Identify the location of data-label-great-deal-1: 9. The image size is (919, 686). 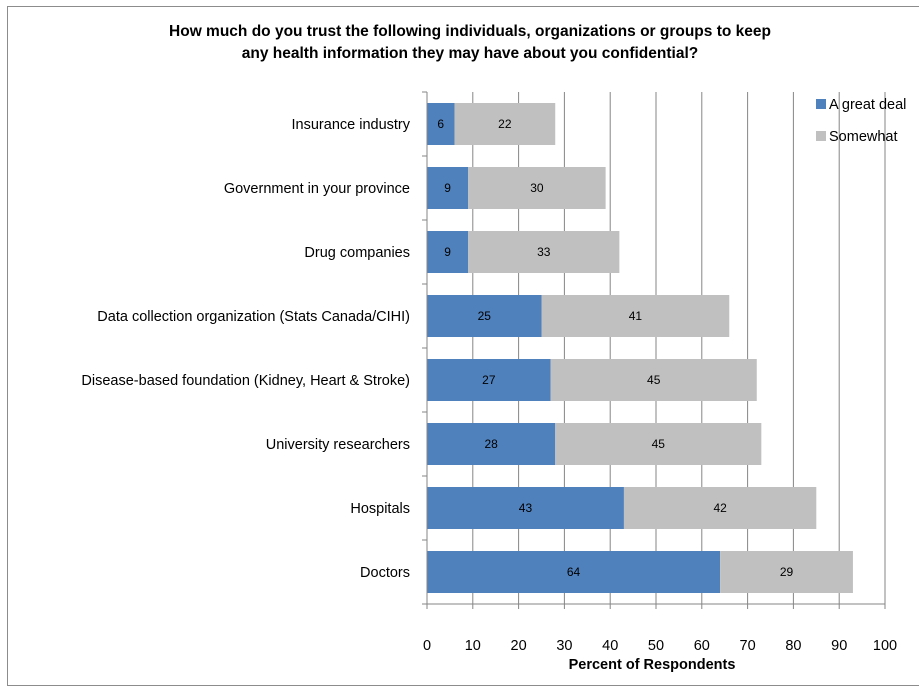
(447, 188).